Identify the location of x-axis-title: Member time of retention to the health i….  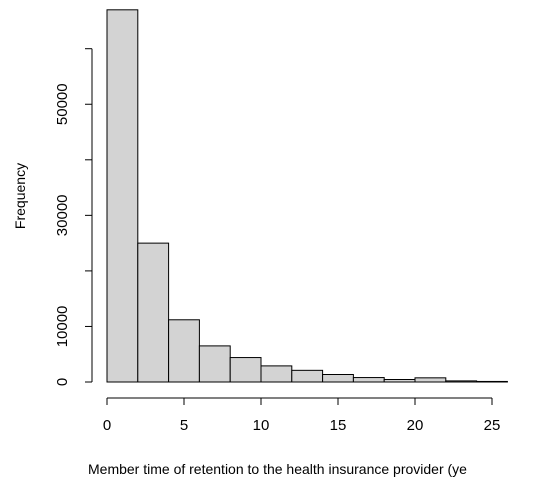
(277, 469).